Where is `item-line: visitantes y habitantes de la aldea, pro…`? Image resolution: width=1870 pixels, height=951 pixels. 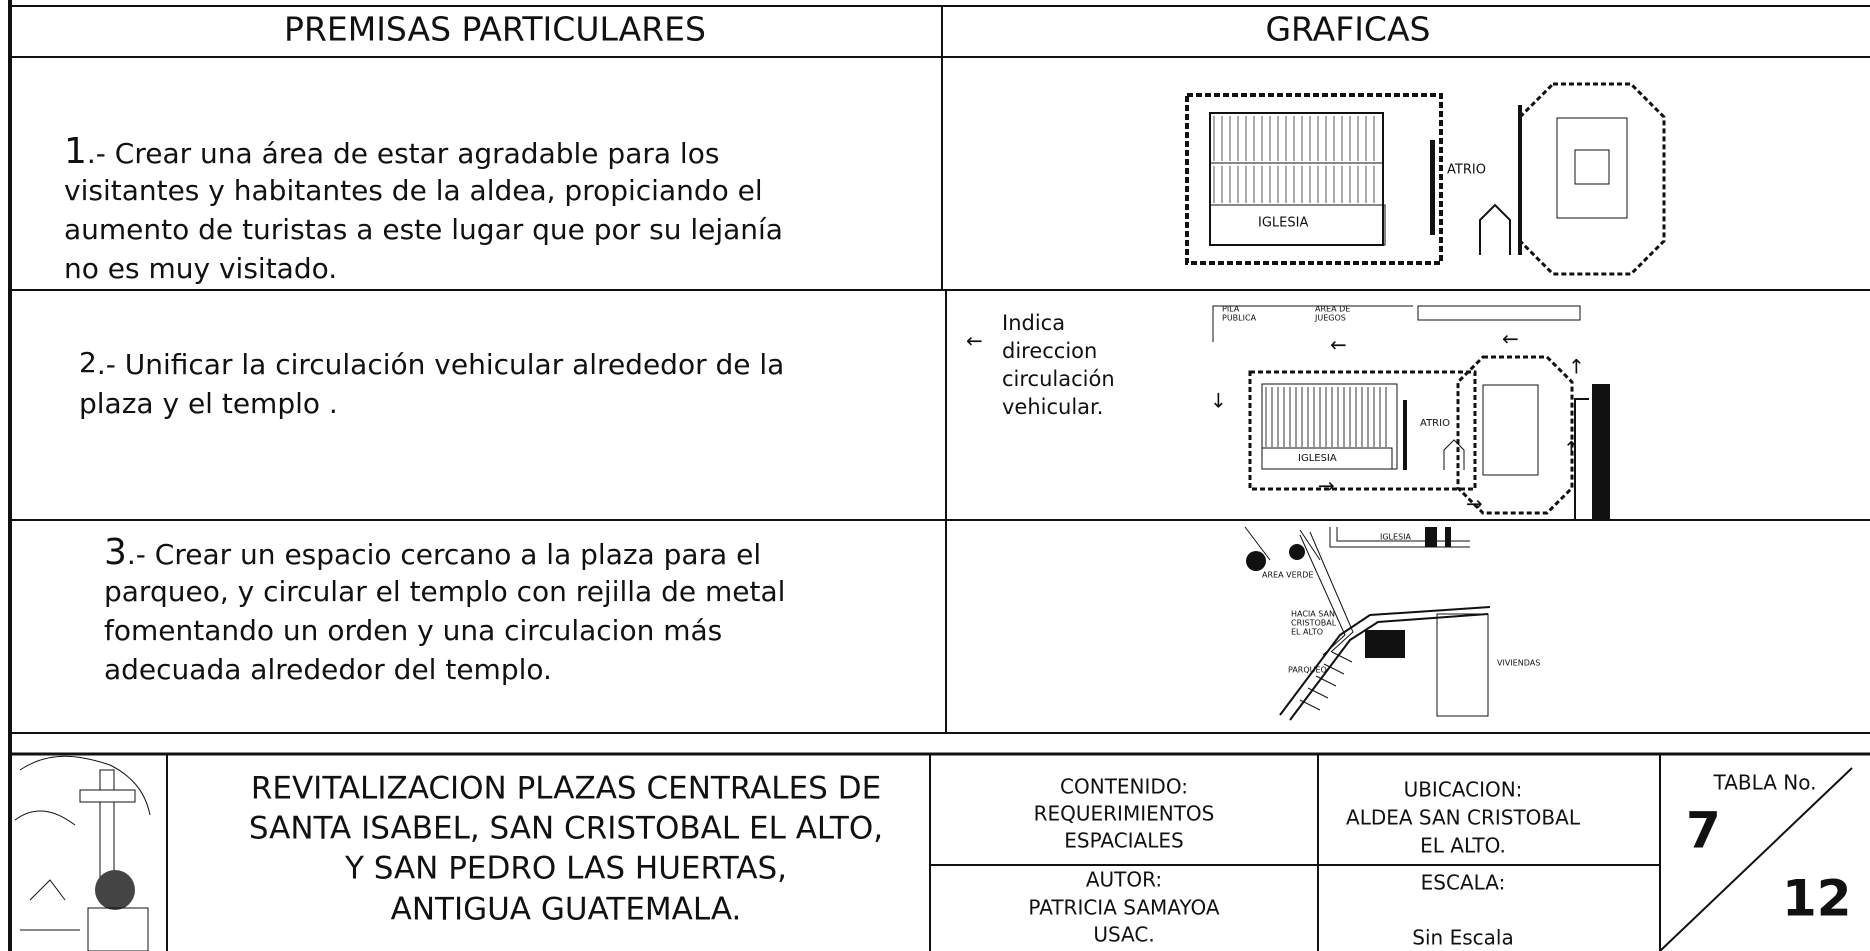
item-line: visitantes y habitantes de la aldea, pro… is located at coordinates (413, 190).